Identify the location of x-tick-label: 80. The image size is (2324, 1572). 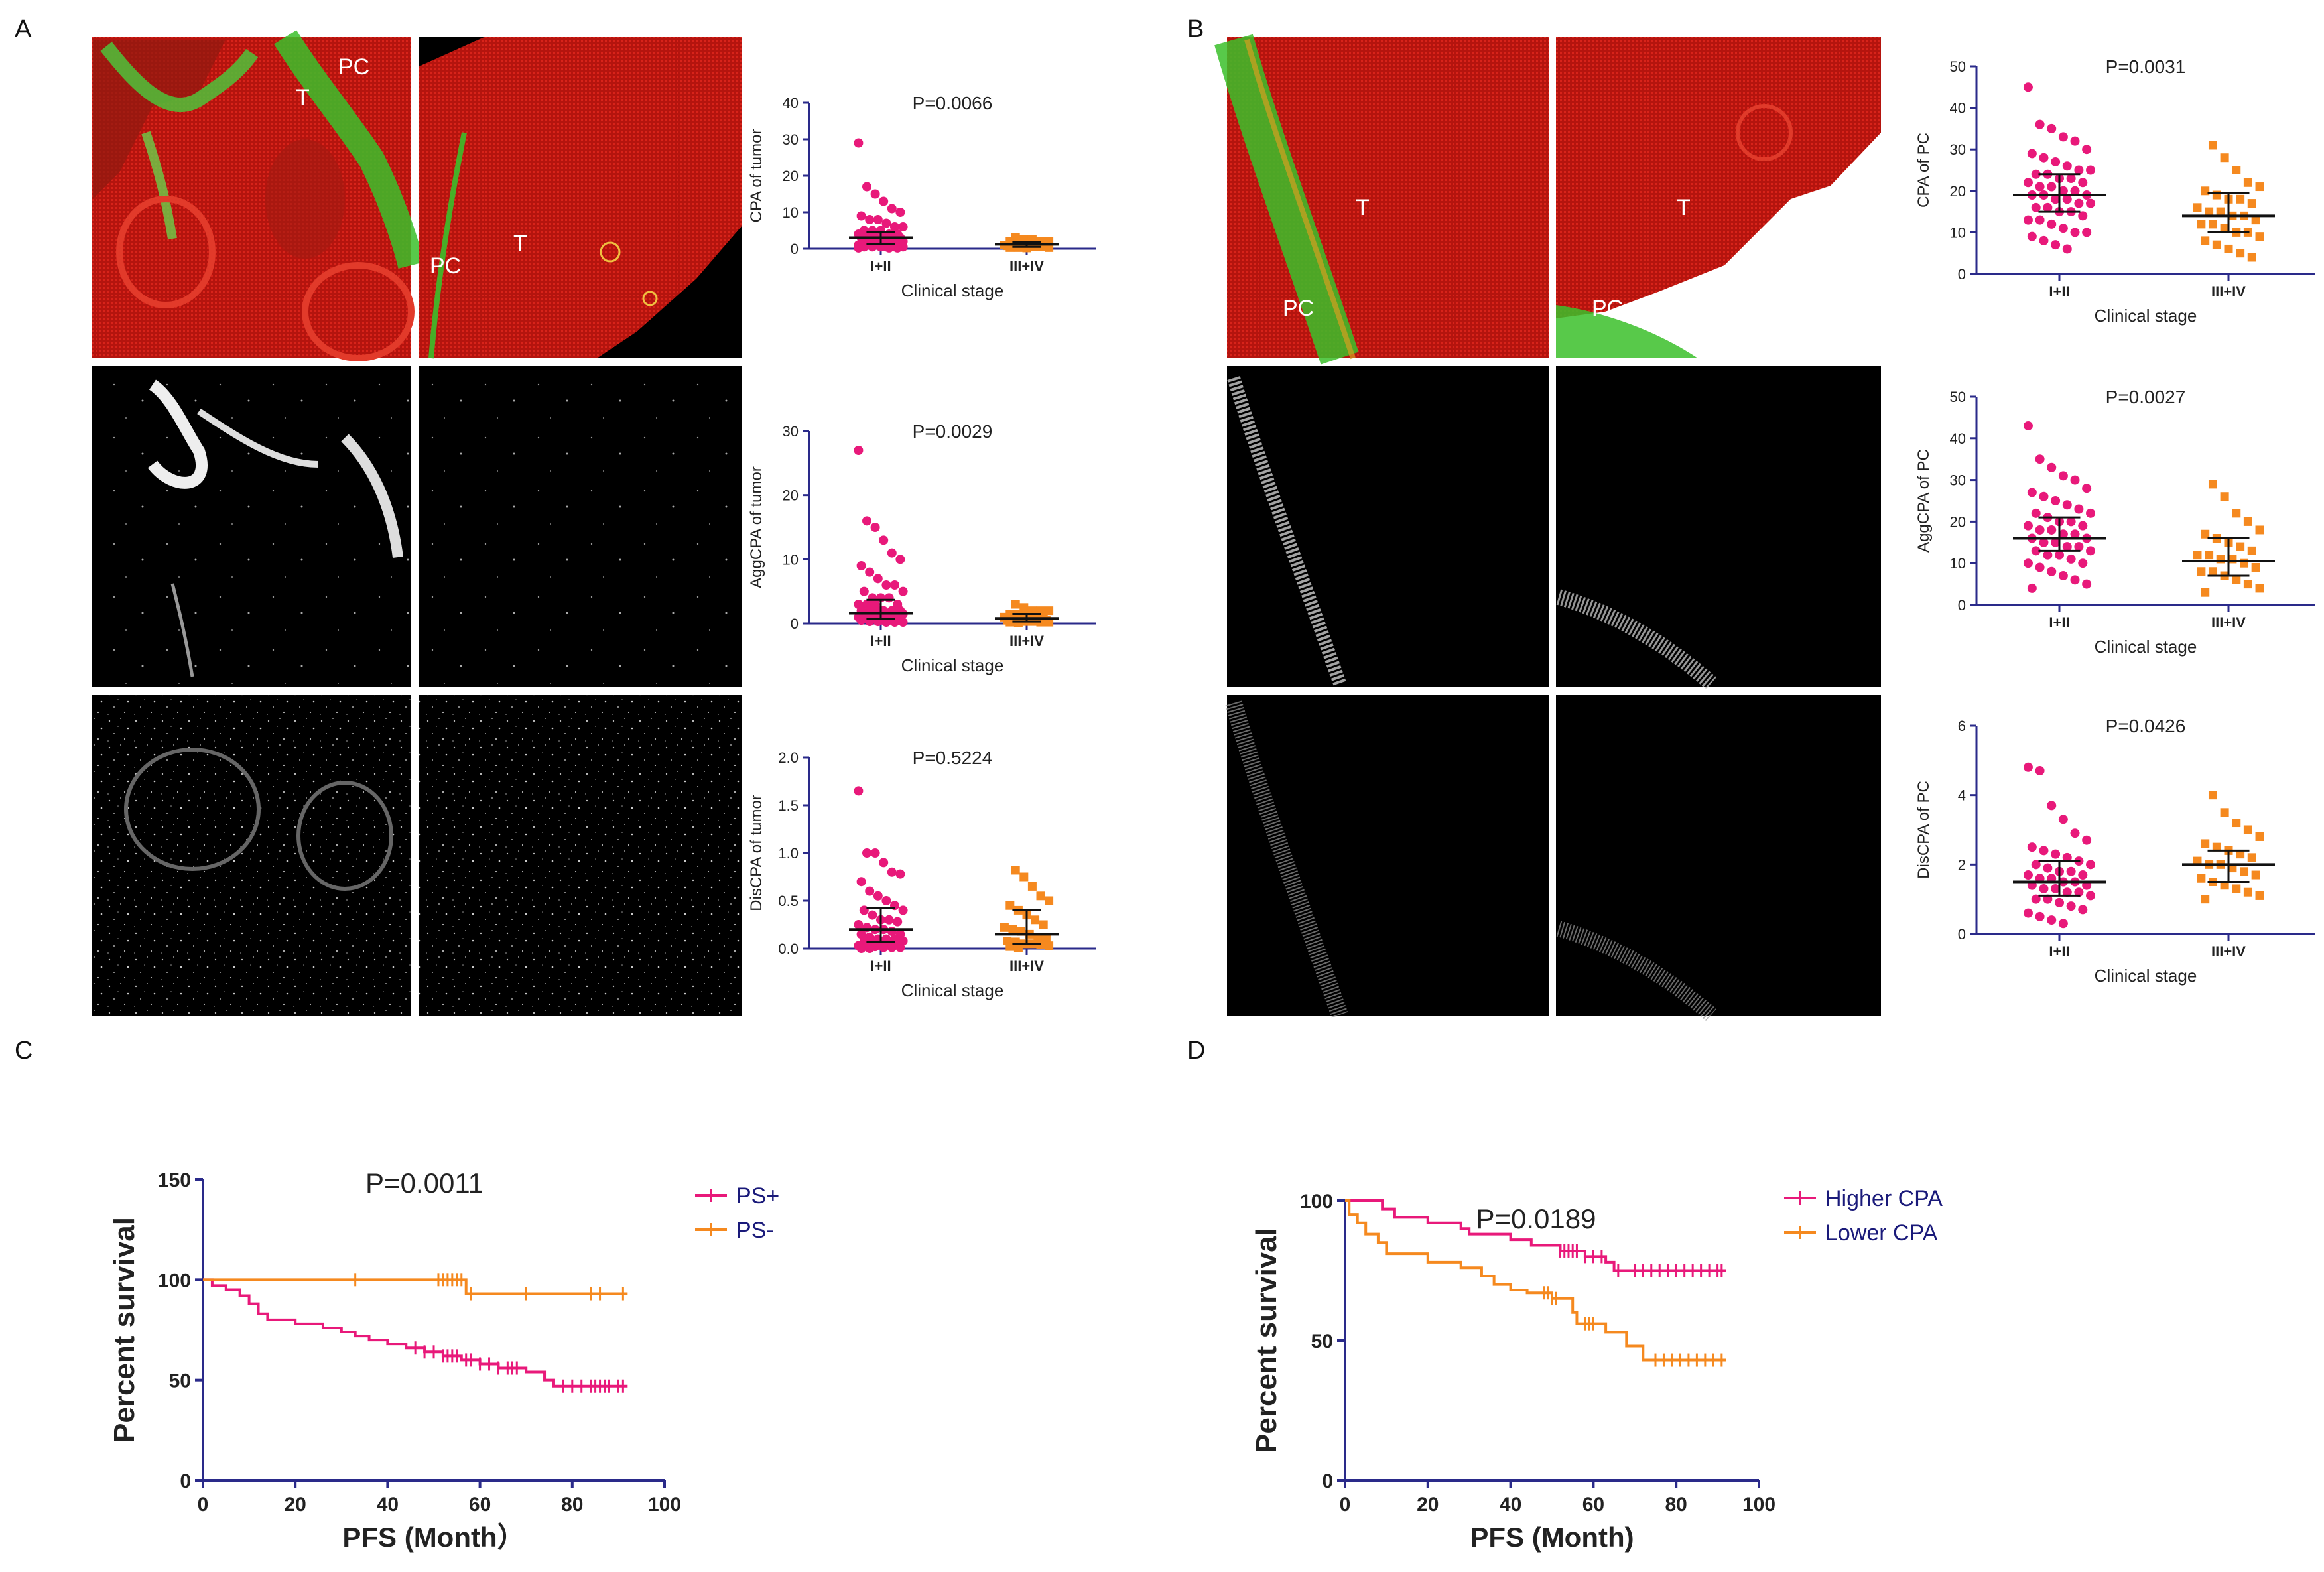
(572, 1505).